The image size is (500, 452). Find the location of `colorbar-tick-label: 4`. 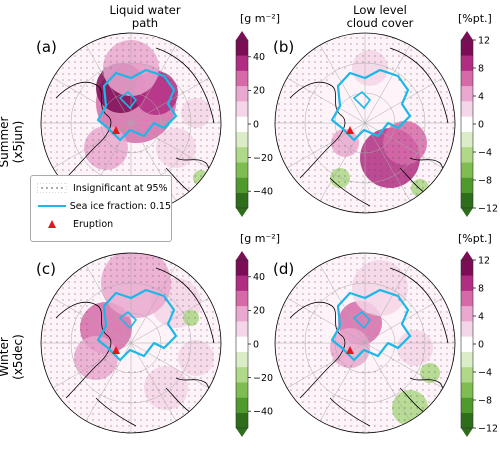

colorbar-tick-label: 4 is located at coordinates (481, 316).